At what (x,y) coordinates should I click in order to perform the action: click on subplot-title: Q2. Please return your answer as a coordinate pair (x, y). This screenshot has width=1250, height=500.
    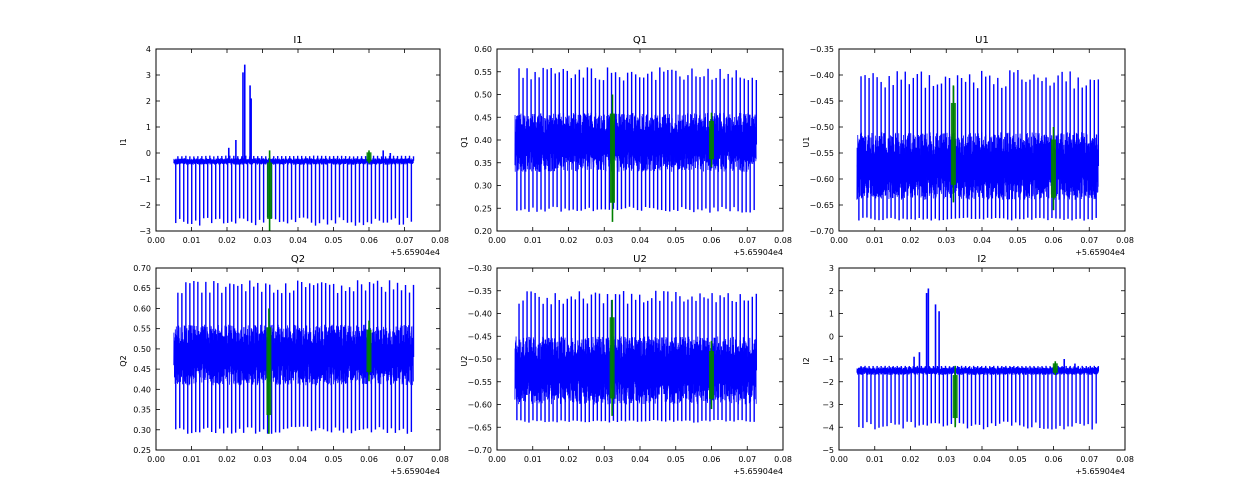
    Looking at the image, I should click on (298, 259).